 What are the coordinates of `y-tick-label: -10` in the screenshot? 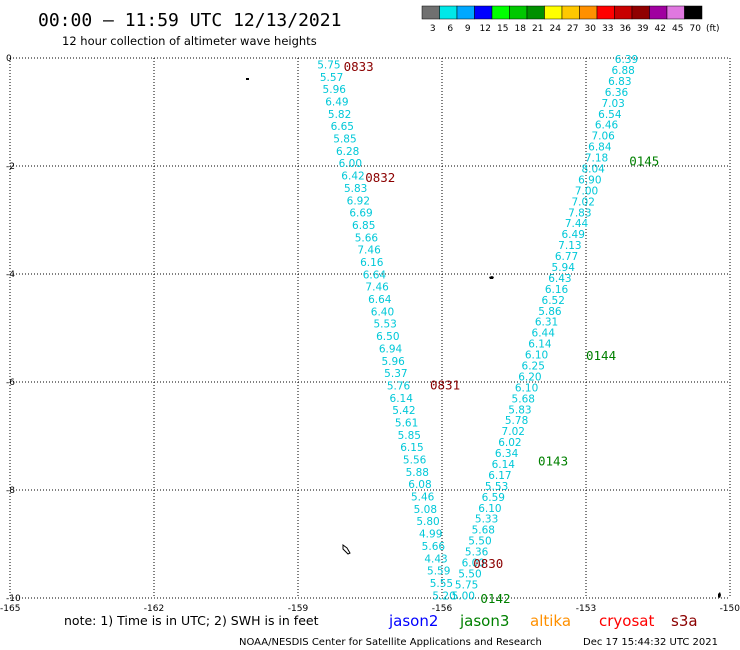 It's located at (13, 599).